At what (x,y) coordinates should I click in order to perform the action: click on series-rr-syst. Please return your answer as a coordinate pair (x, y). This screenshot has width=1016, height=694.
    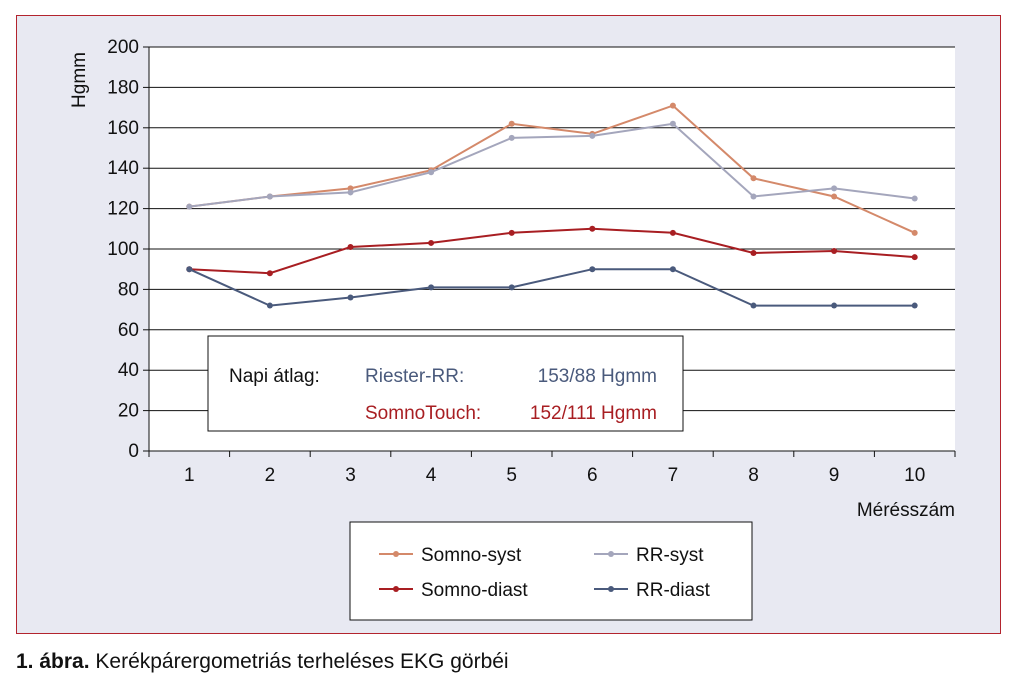
    Looking at the image, I should click on (552, 165).